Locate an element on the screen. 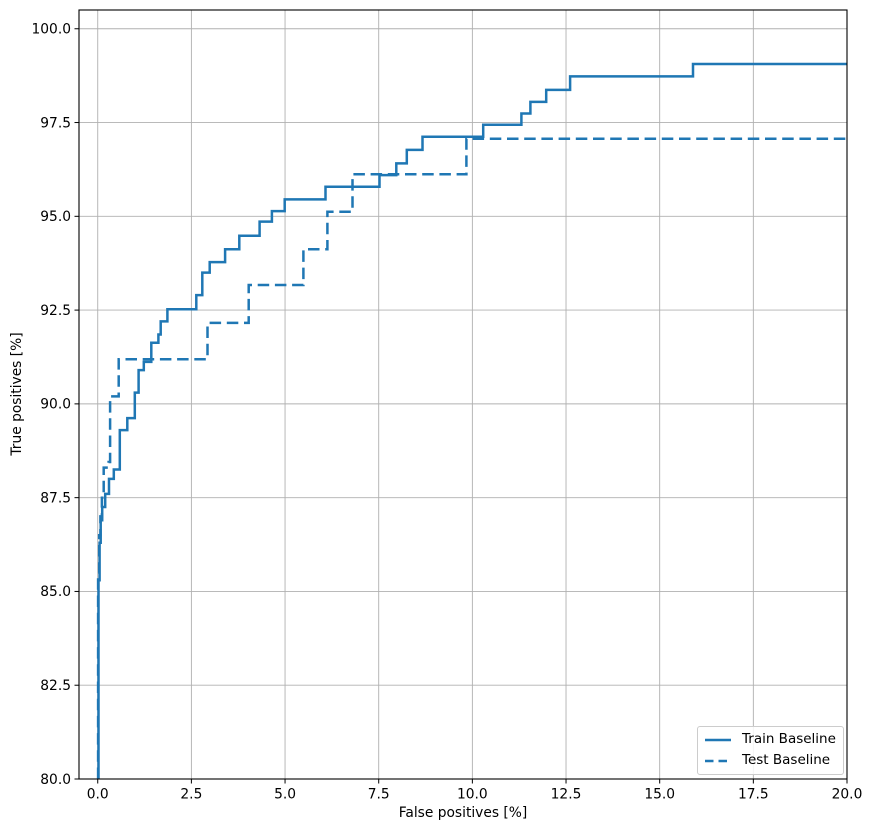 The width and height of the screenshot is (874, 833). x-axis-label: False positives [%] is located at coordinates (463, 813).